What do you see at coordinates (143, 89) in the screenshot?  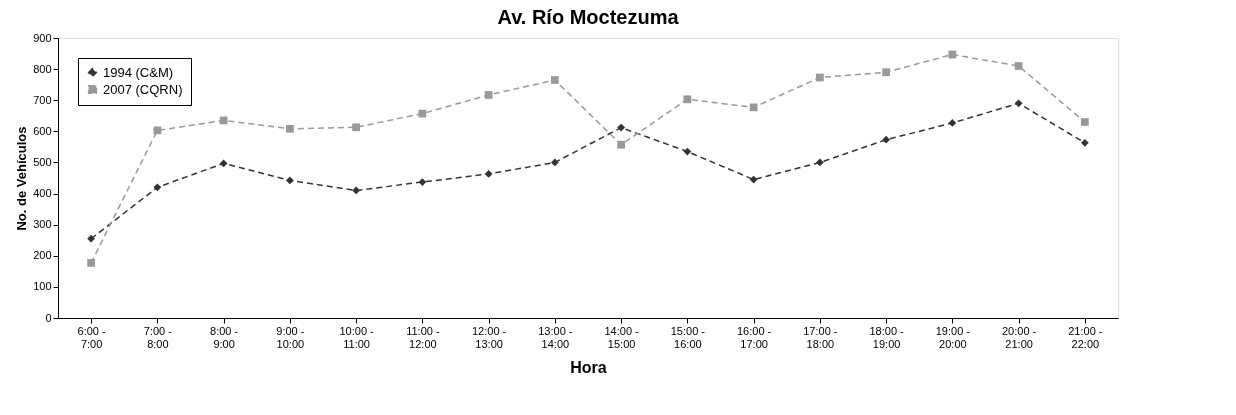 I see `legend-label: 2007 (CQRN)` at bounding box center [143, 89].